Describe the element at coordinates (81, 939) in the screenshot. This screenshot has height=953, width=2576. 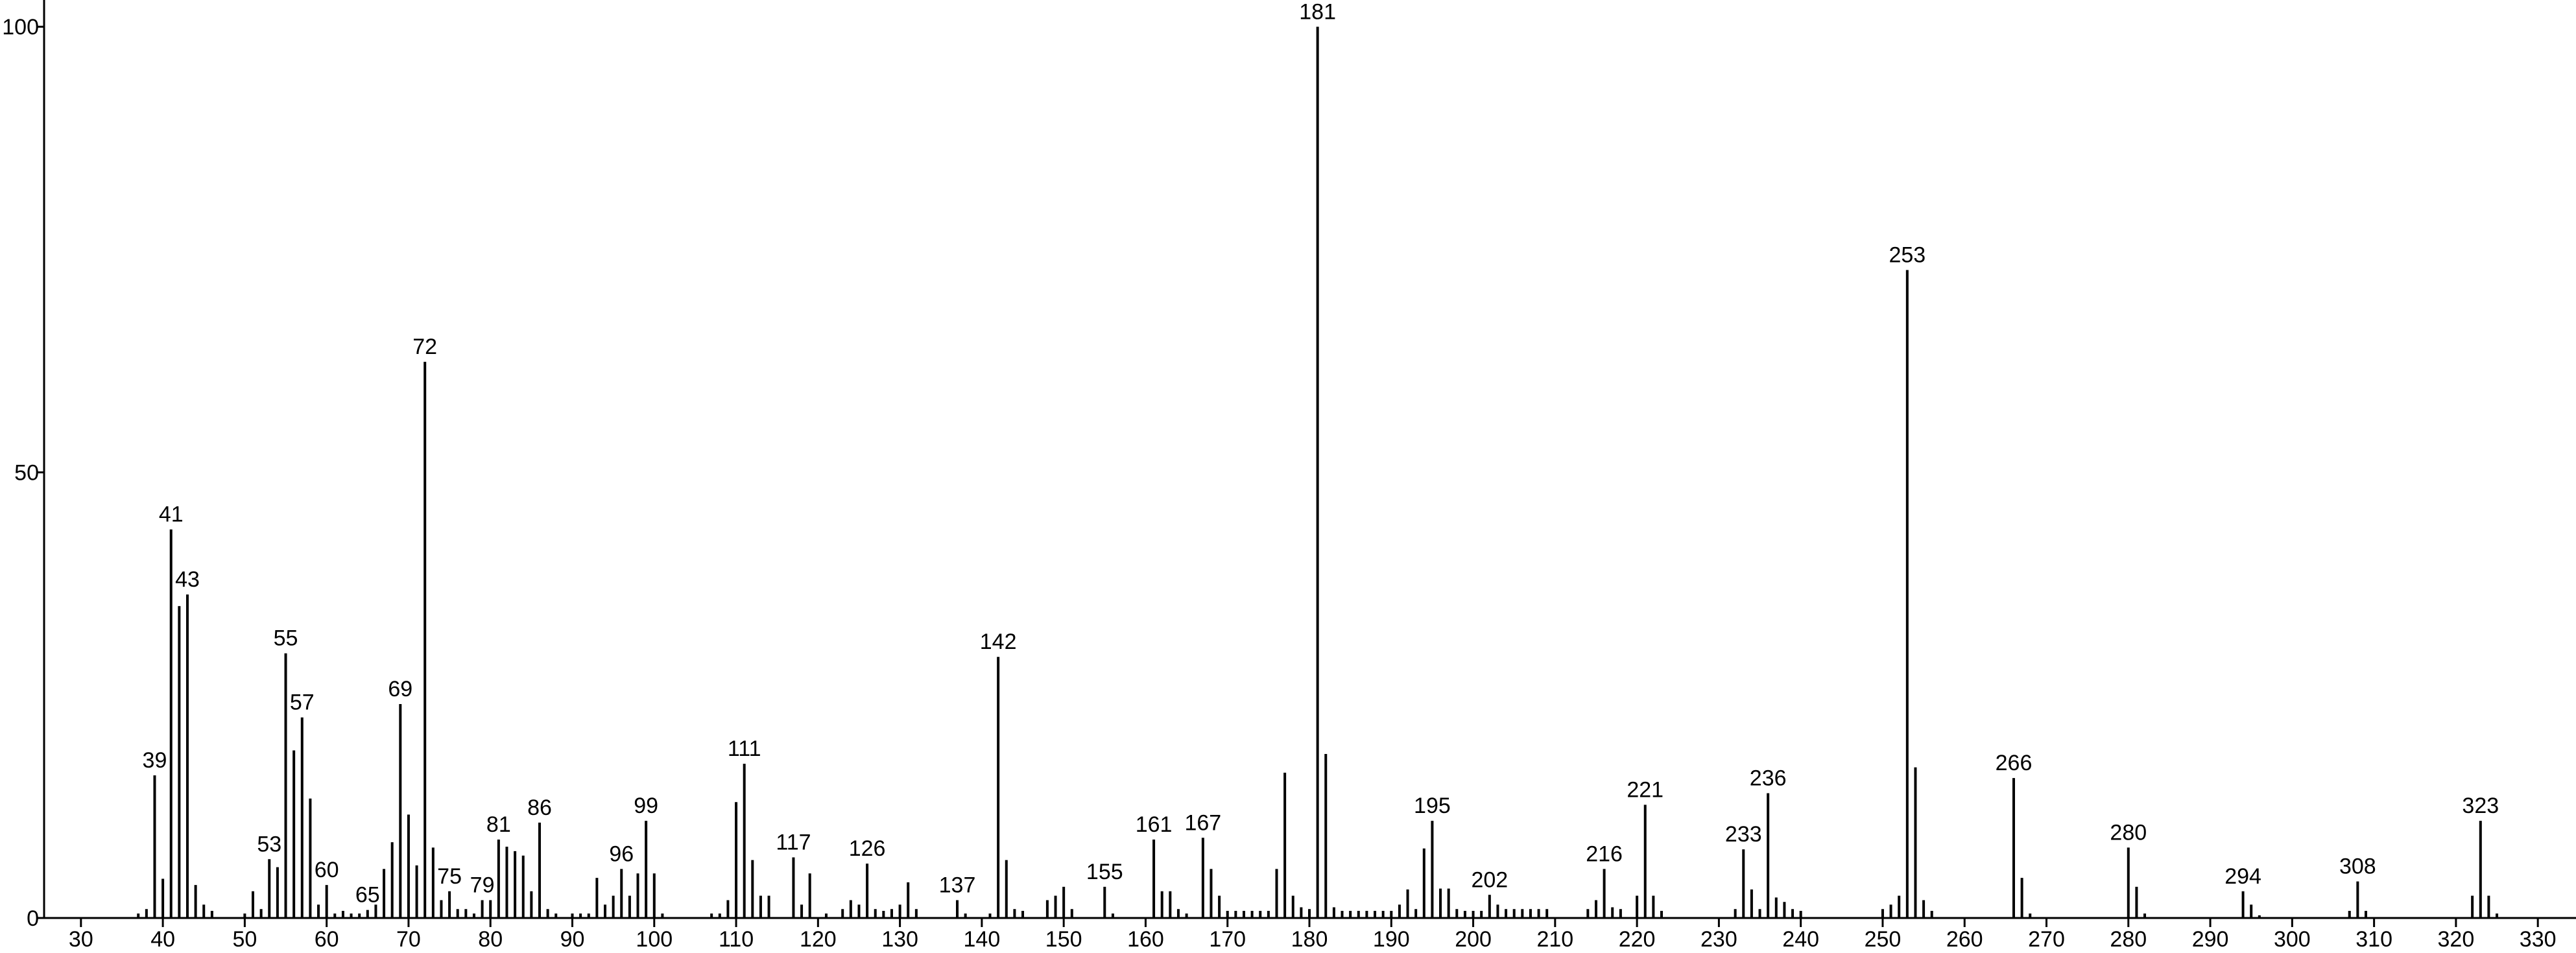
I see `x-tick-label: 30` at that location.